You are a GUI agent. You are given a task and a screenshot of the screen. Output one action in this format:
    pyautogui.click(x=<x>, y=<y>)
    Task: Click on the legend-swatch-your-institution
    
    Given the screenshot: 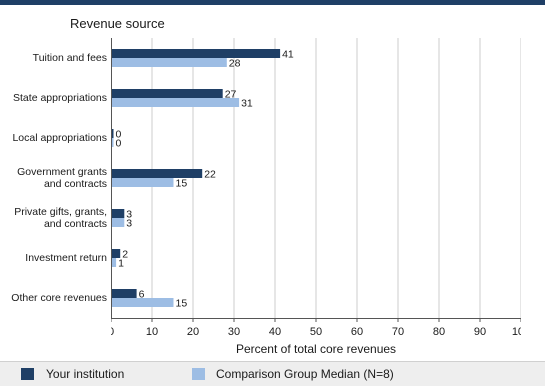 What is the action you would take?
    pyautogui.click(x=27, y=374)
    